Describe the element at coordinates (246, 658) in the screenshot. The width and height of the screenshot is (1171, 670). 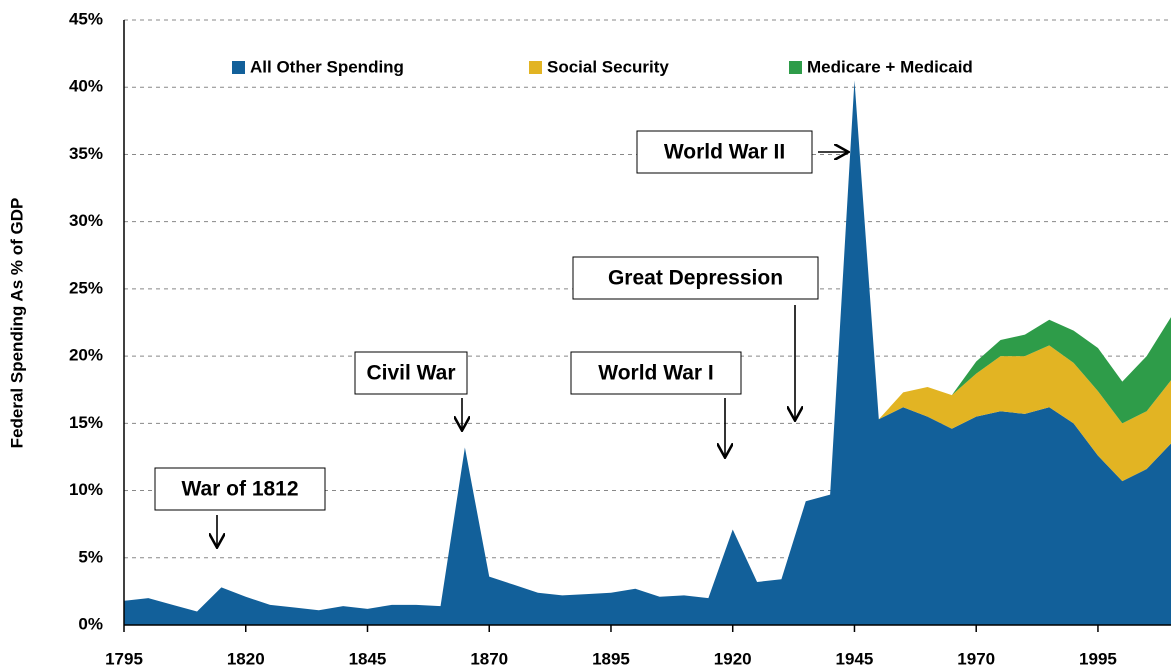
I see `x-tick-label: 1820` at that location.